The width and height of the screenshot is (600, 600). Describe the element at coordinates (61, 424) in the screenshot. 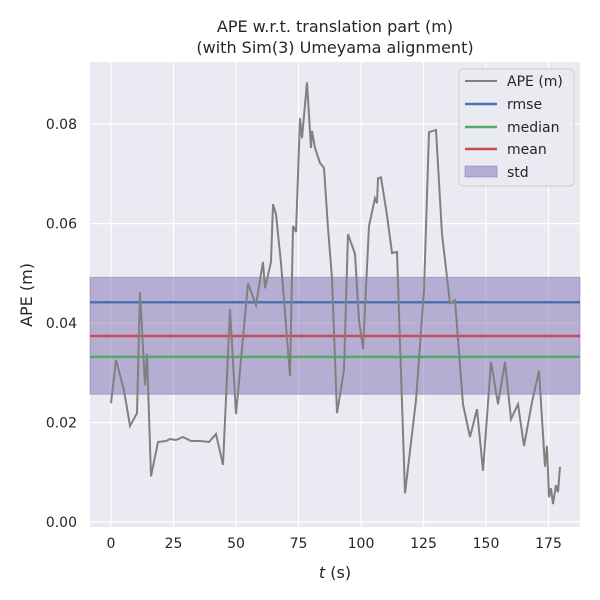

I see `y-tick-label: 0.02` at that location.